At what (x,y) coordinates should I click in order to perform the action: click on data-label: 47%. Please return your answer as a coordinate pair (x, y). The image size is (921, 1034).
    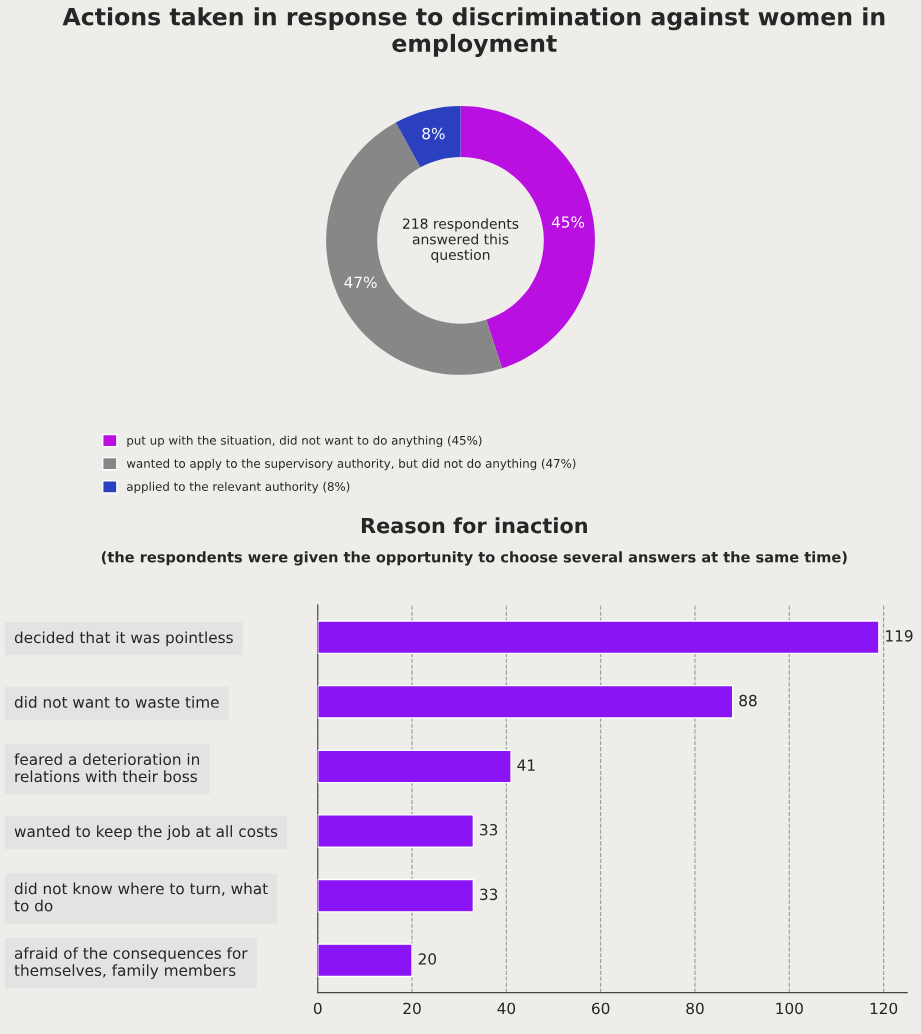
    Looking at the image, I should click on (360, 282).